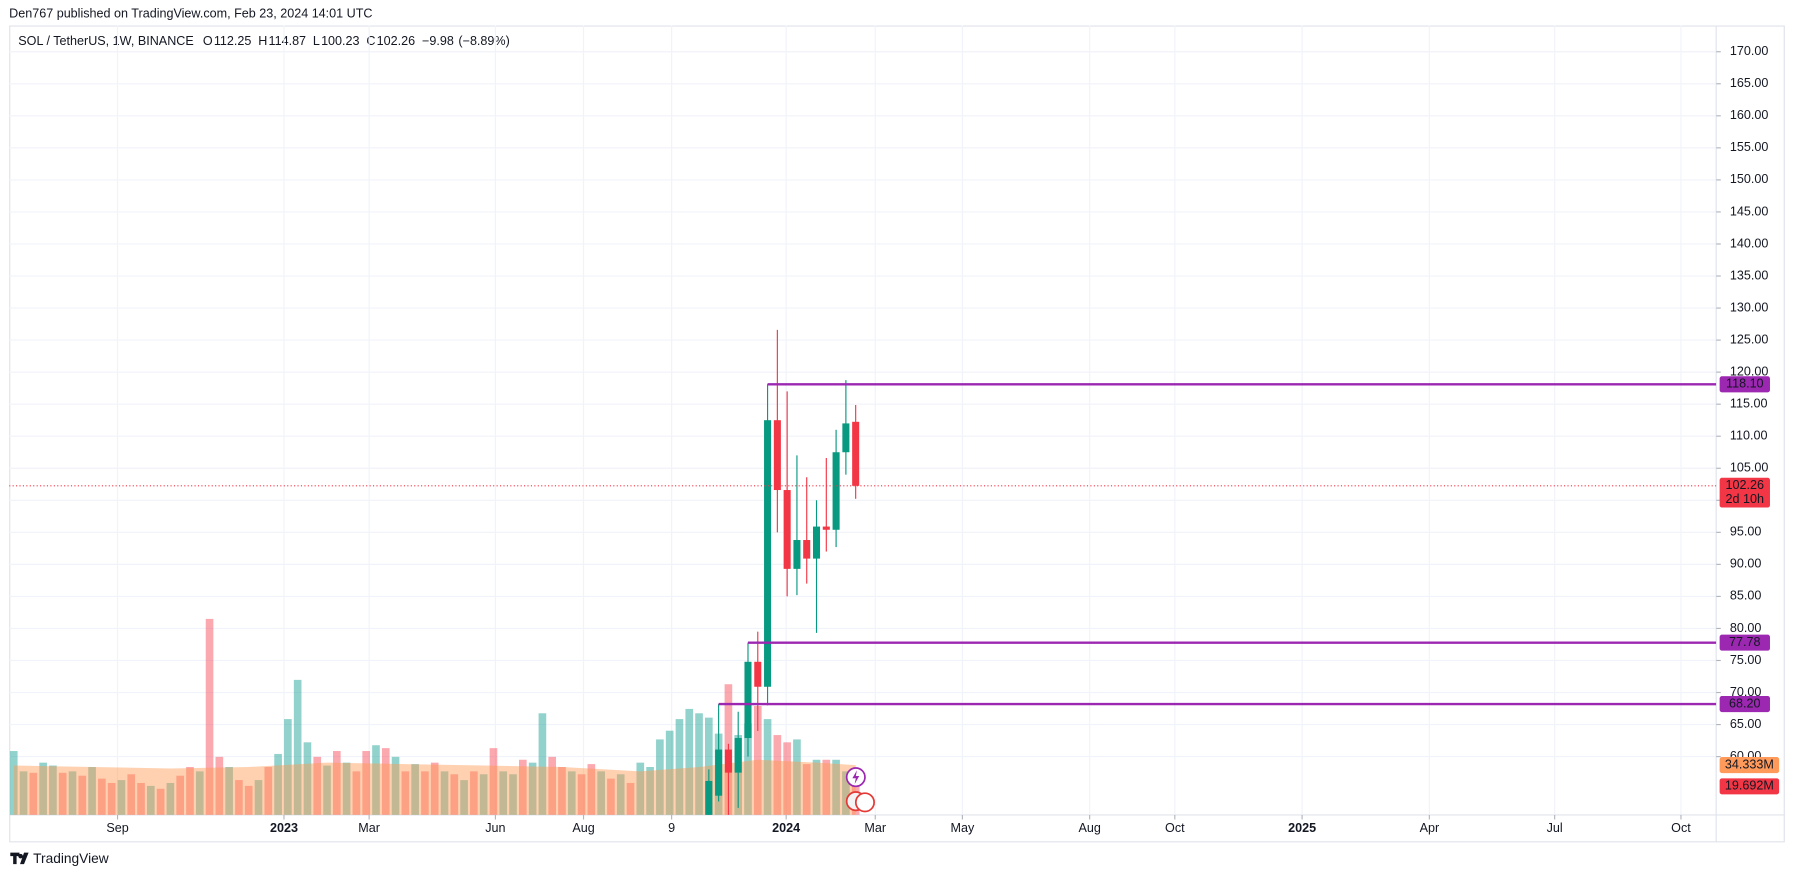 The image size is (1794, 877). What do you see at coordinates (59, 858) in the screenshot?
I see `brand: TradingView` at bounding box center [59, 858].